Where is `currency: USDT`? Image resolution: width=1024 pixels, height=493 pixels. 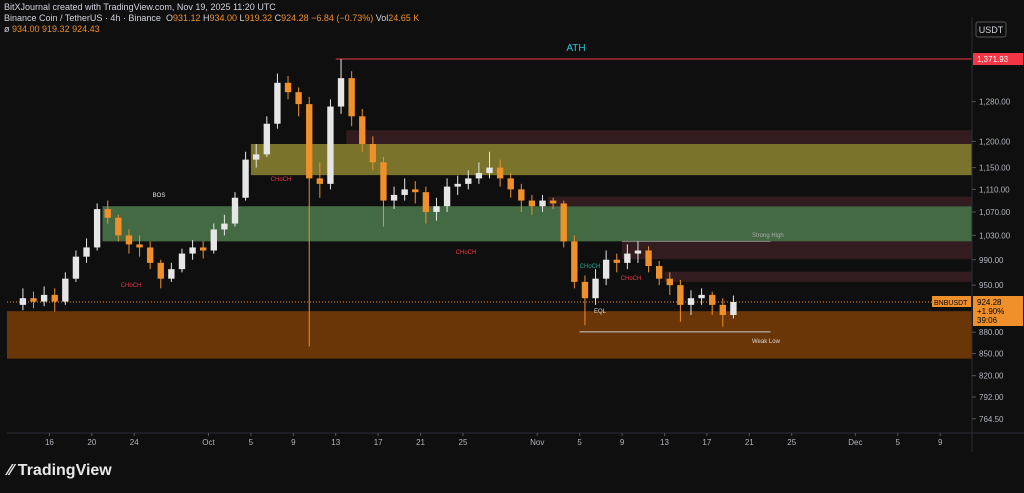 currency: USDT is located at coordinates (991, 30).